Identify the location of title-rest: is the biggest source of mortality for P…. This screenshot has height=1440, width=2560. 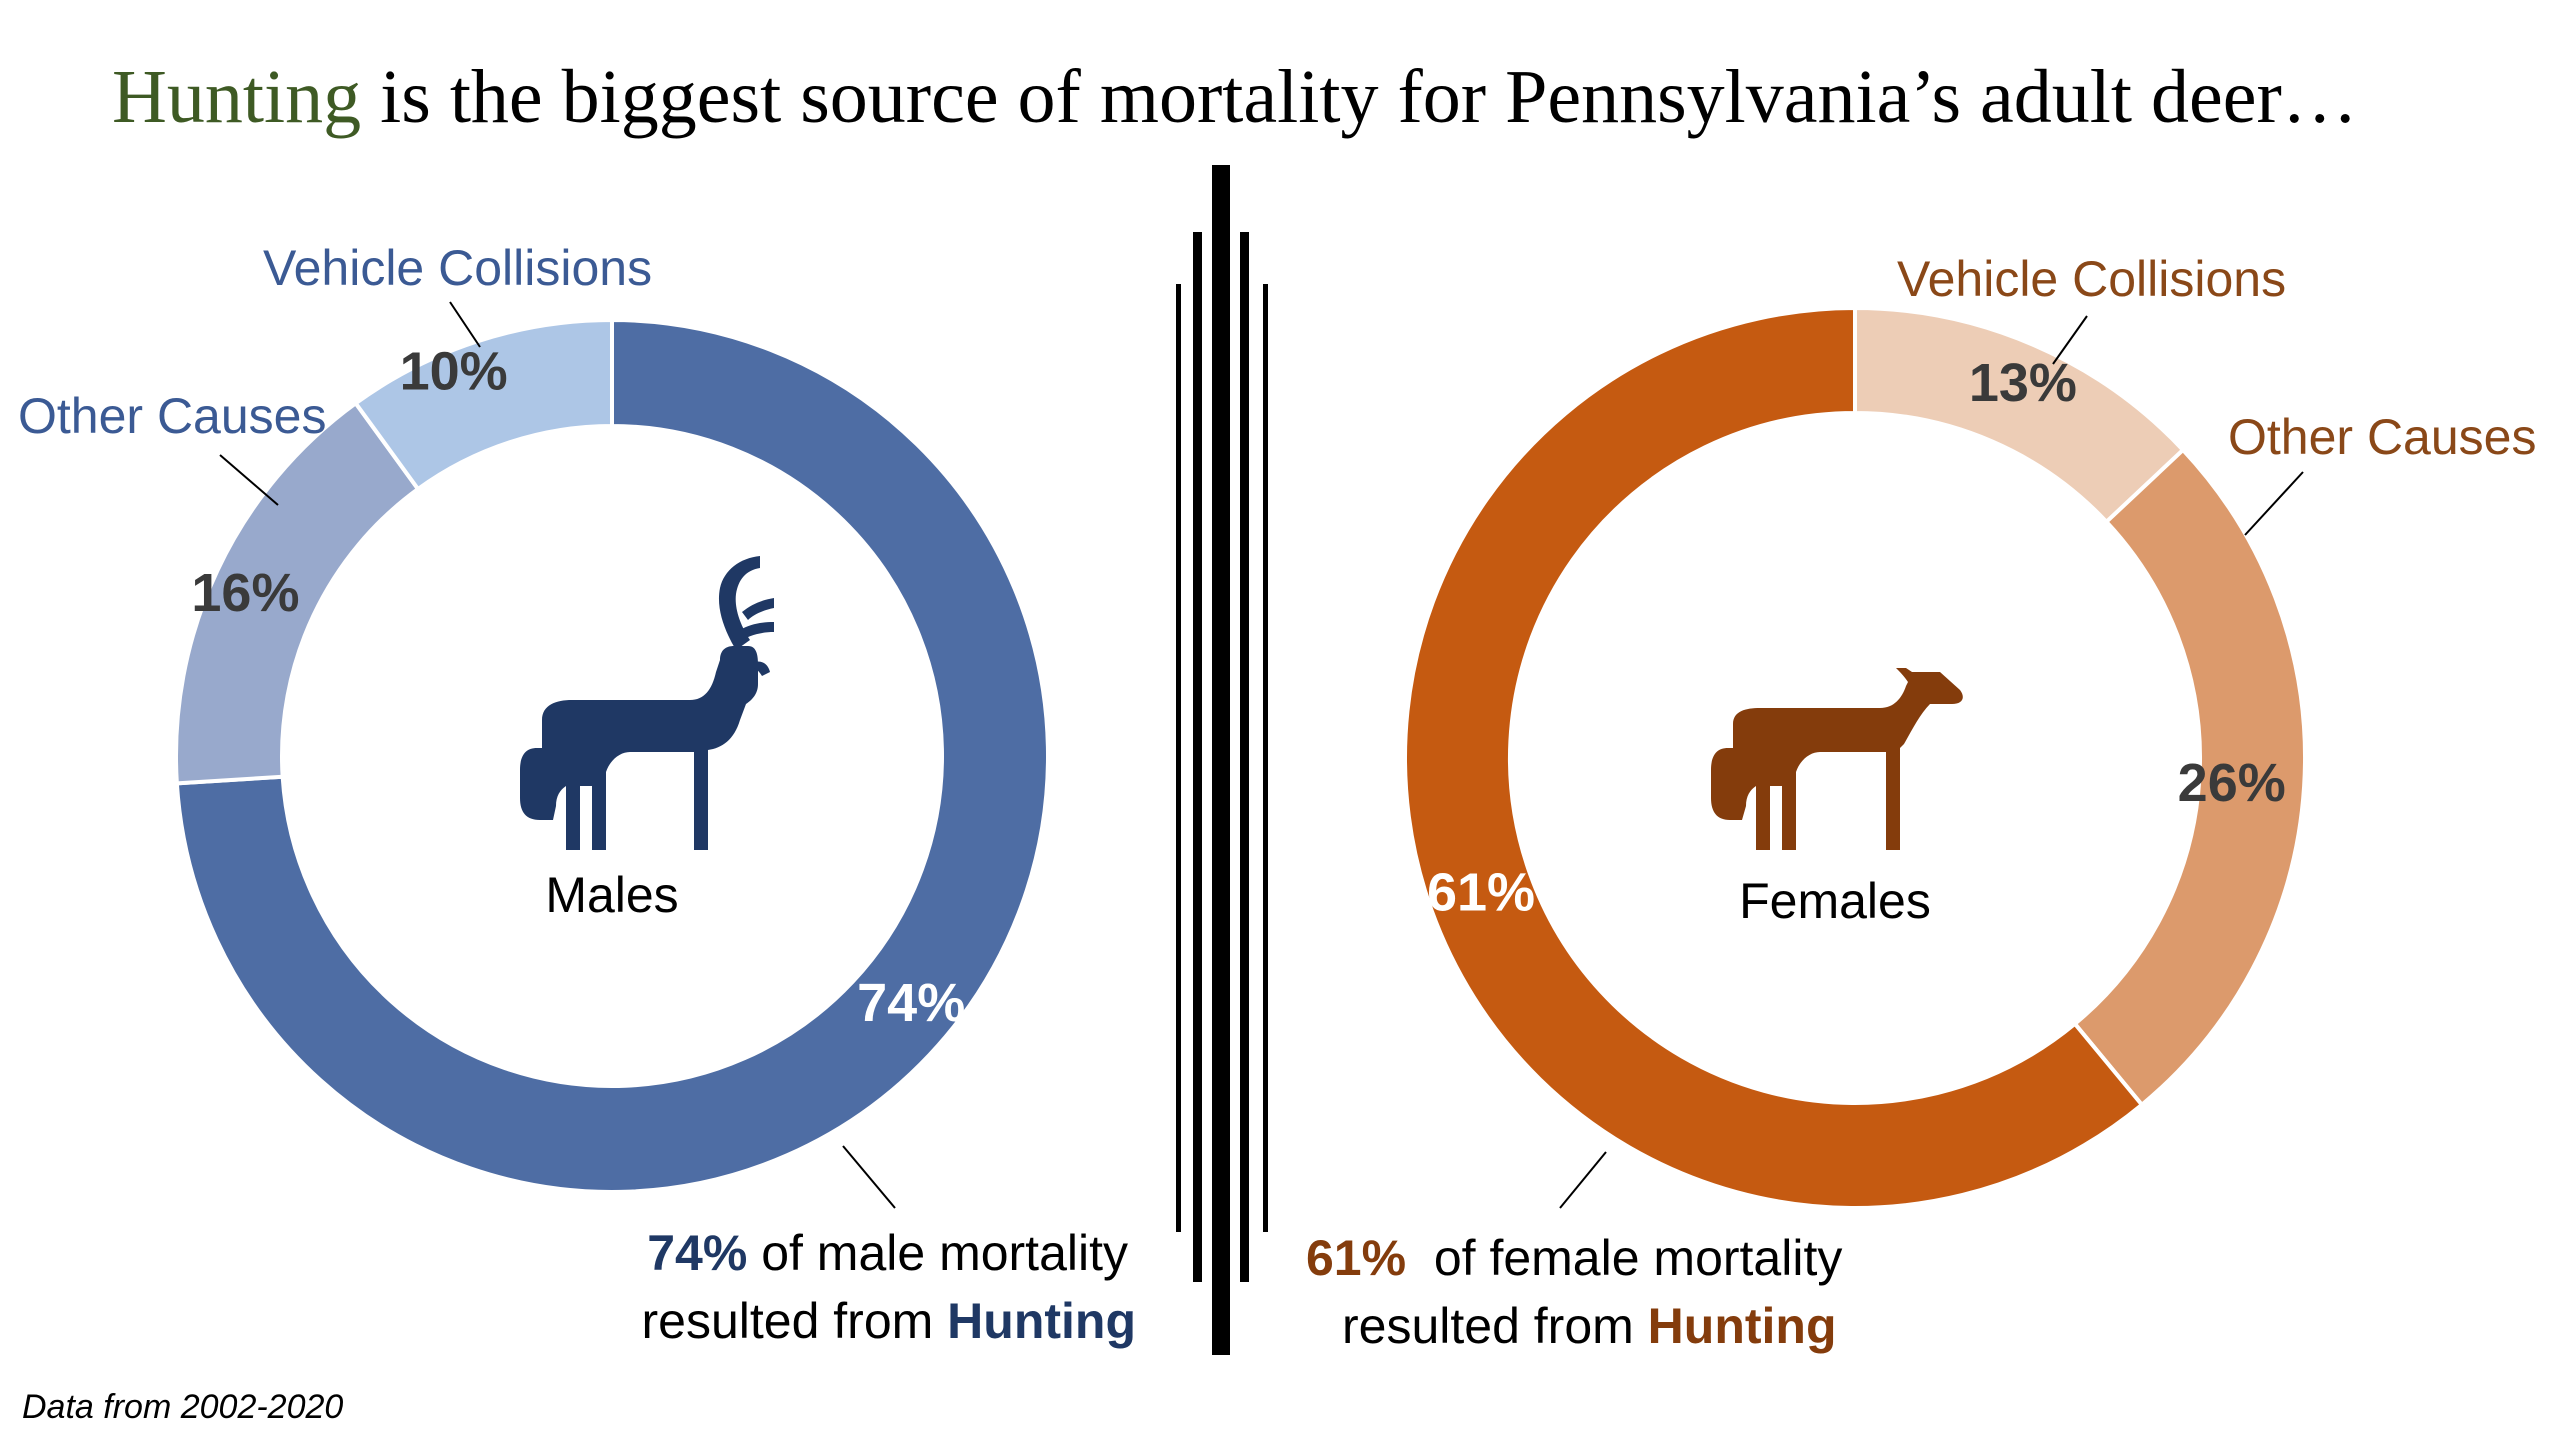
(1359, 97).